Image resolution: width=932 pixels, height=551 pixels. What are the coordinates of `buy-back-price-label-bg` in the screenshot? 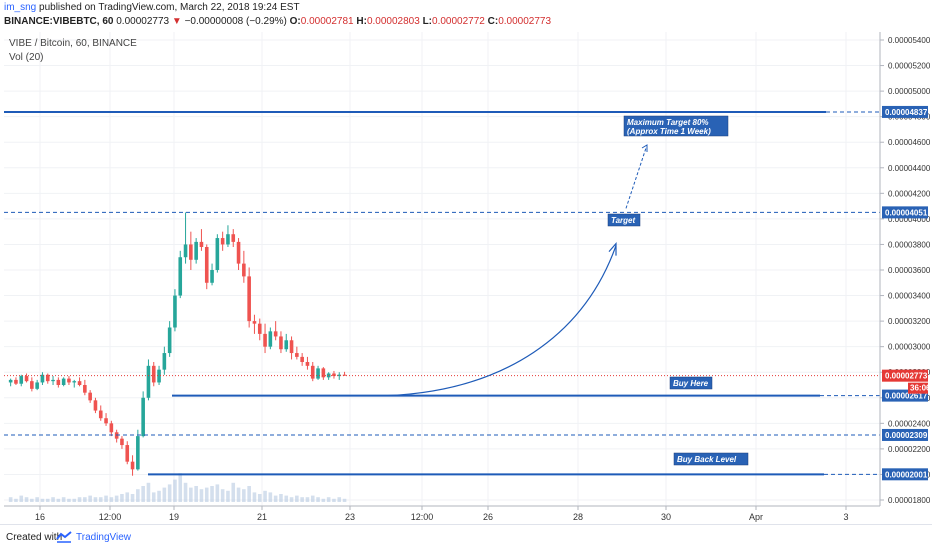 It's located at (905, 474).